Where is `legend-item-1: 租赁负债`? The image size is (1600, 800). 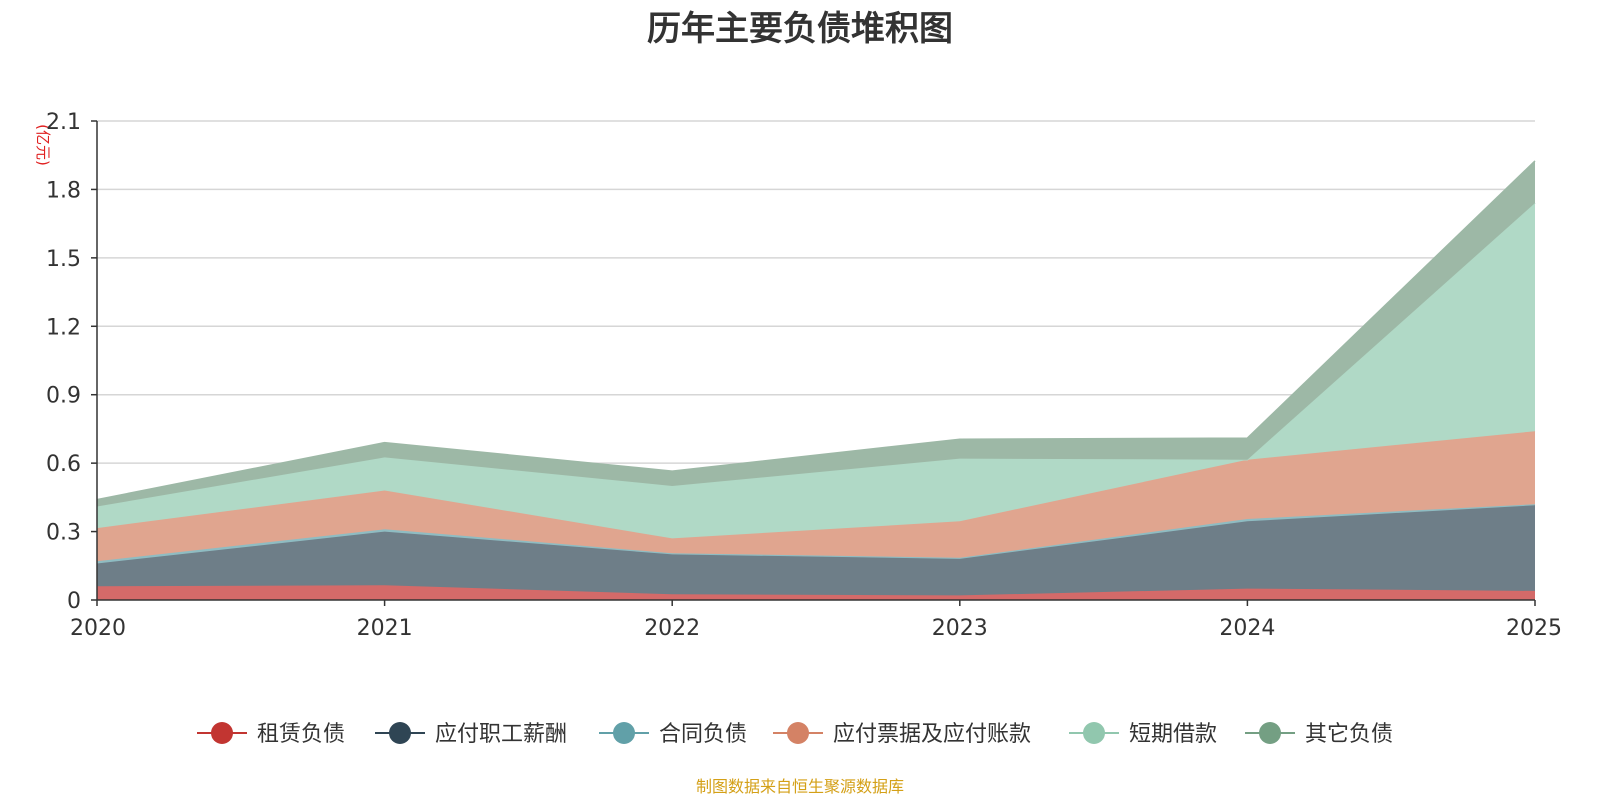
legend-item-1: 租赁负债 is located at coordinates (271, 734).